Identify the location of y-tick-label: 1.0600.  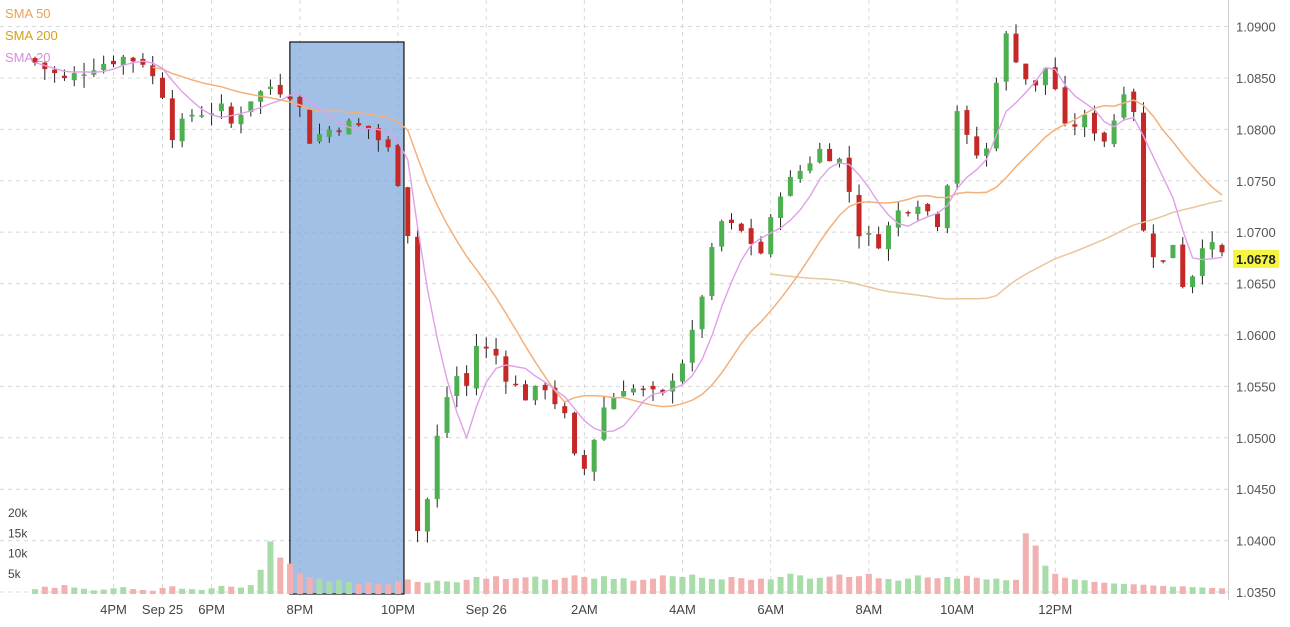
(1256, 335).